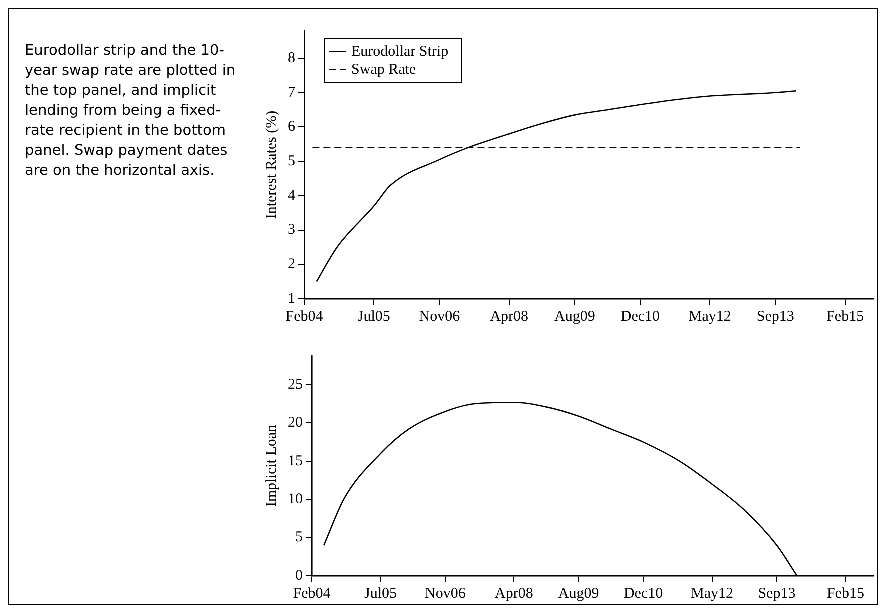  Describe the element at coordinates (272, 165) in the screenshot. I see `y-axis-title: Interest Rates (%)` at that location.